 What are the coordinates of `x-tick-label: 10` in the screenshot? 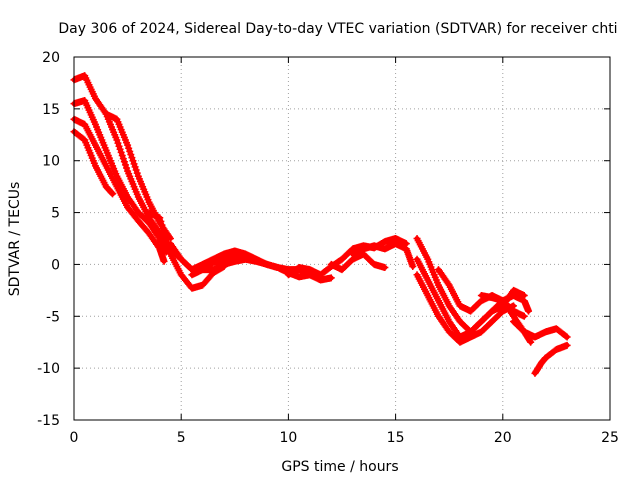 It's located at (288, 438).